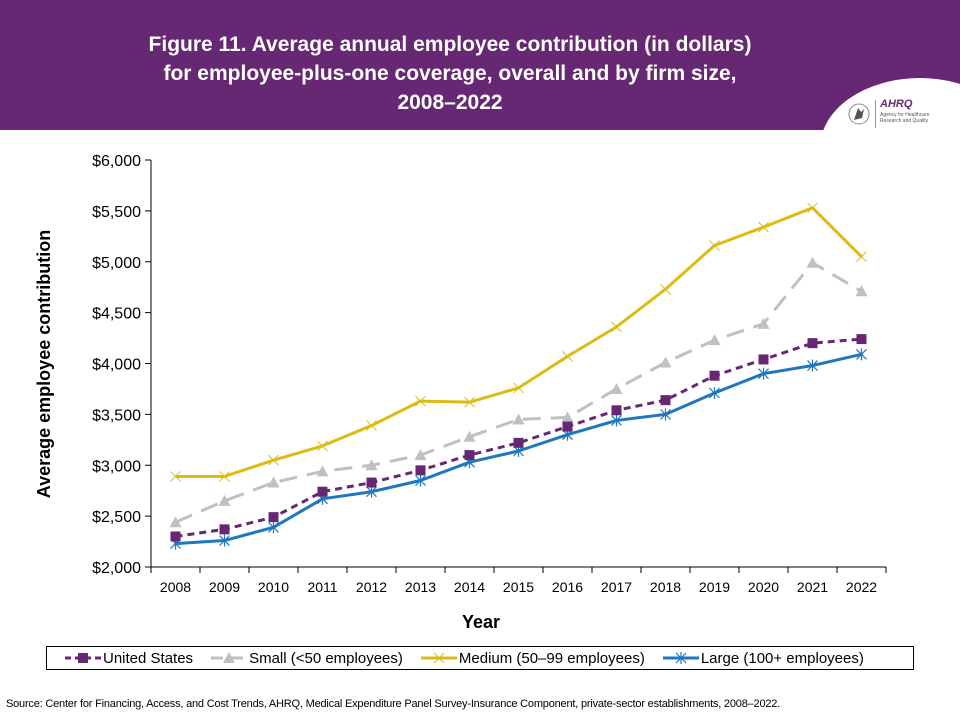 The height and width of the screenshot is (720, 960). What do you see at coordinates (518, 587) in the screenshot?
I see `x-tick-label: 2015` at bounding box center [518, 587].